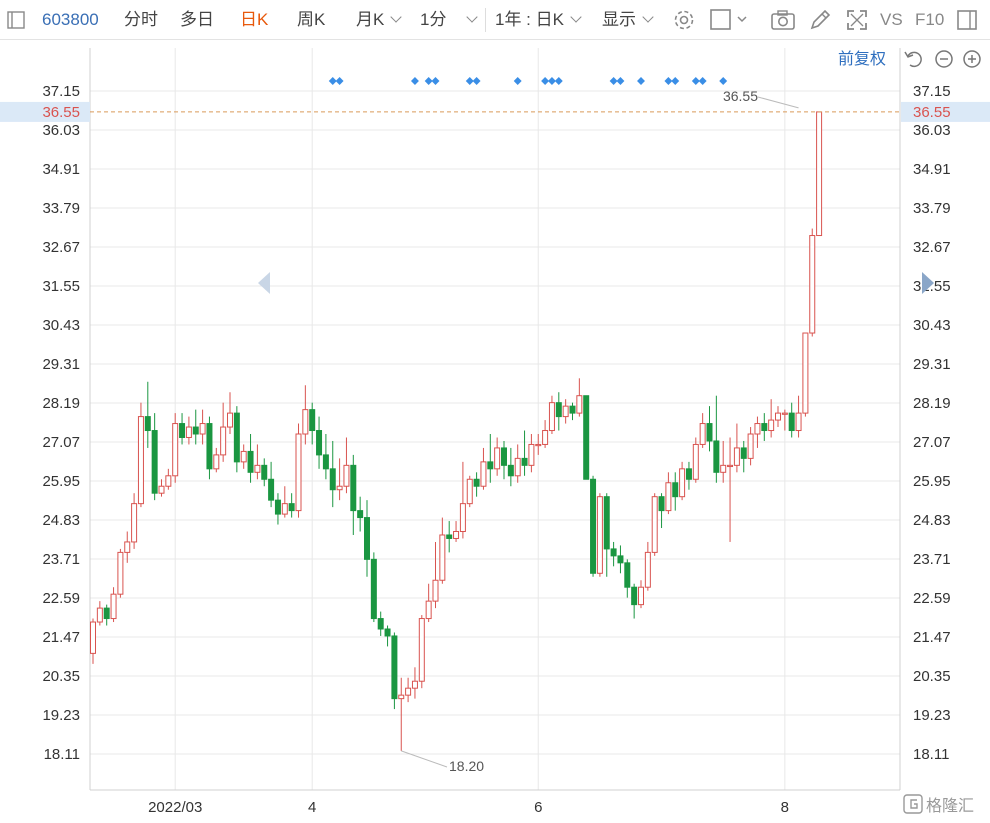 The image size is (990, 823). I want to click on f10-button: F10, so click(930, 19).